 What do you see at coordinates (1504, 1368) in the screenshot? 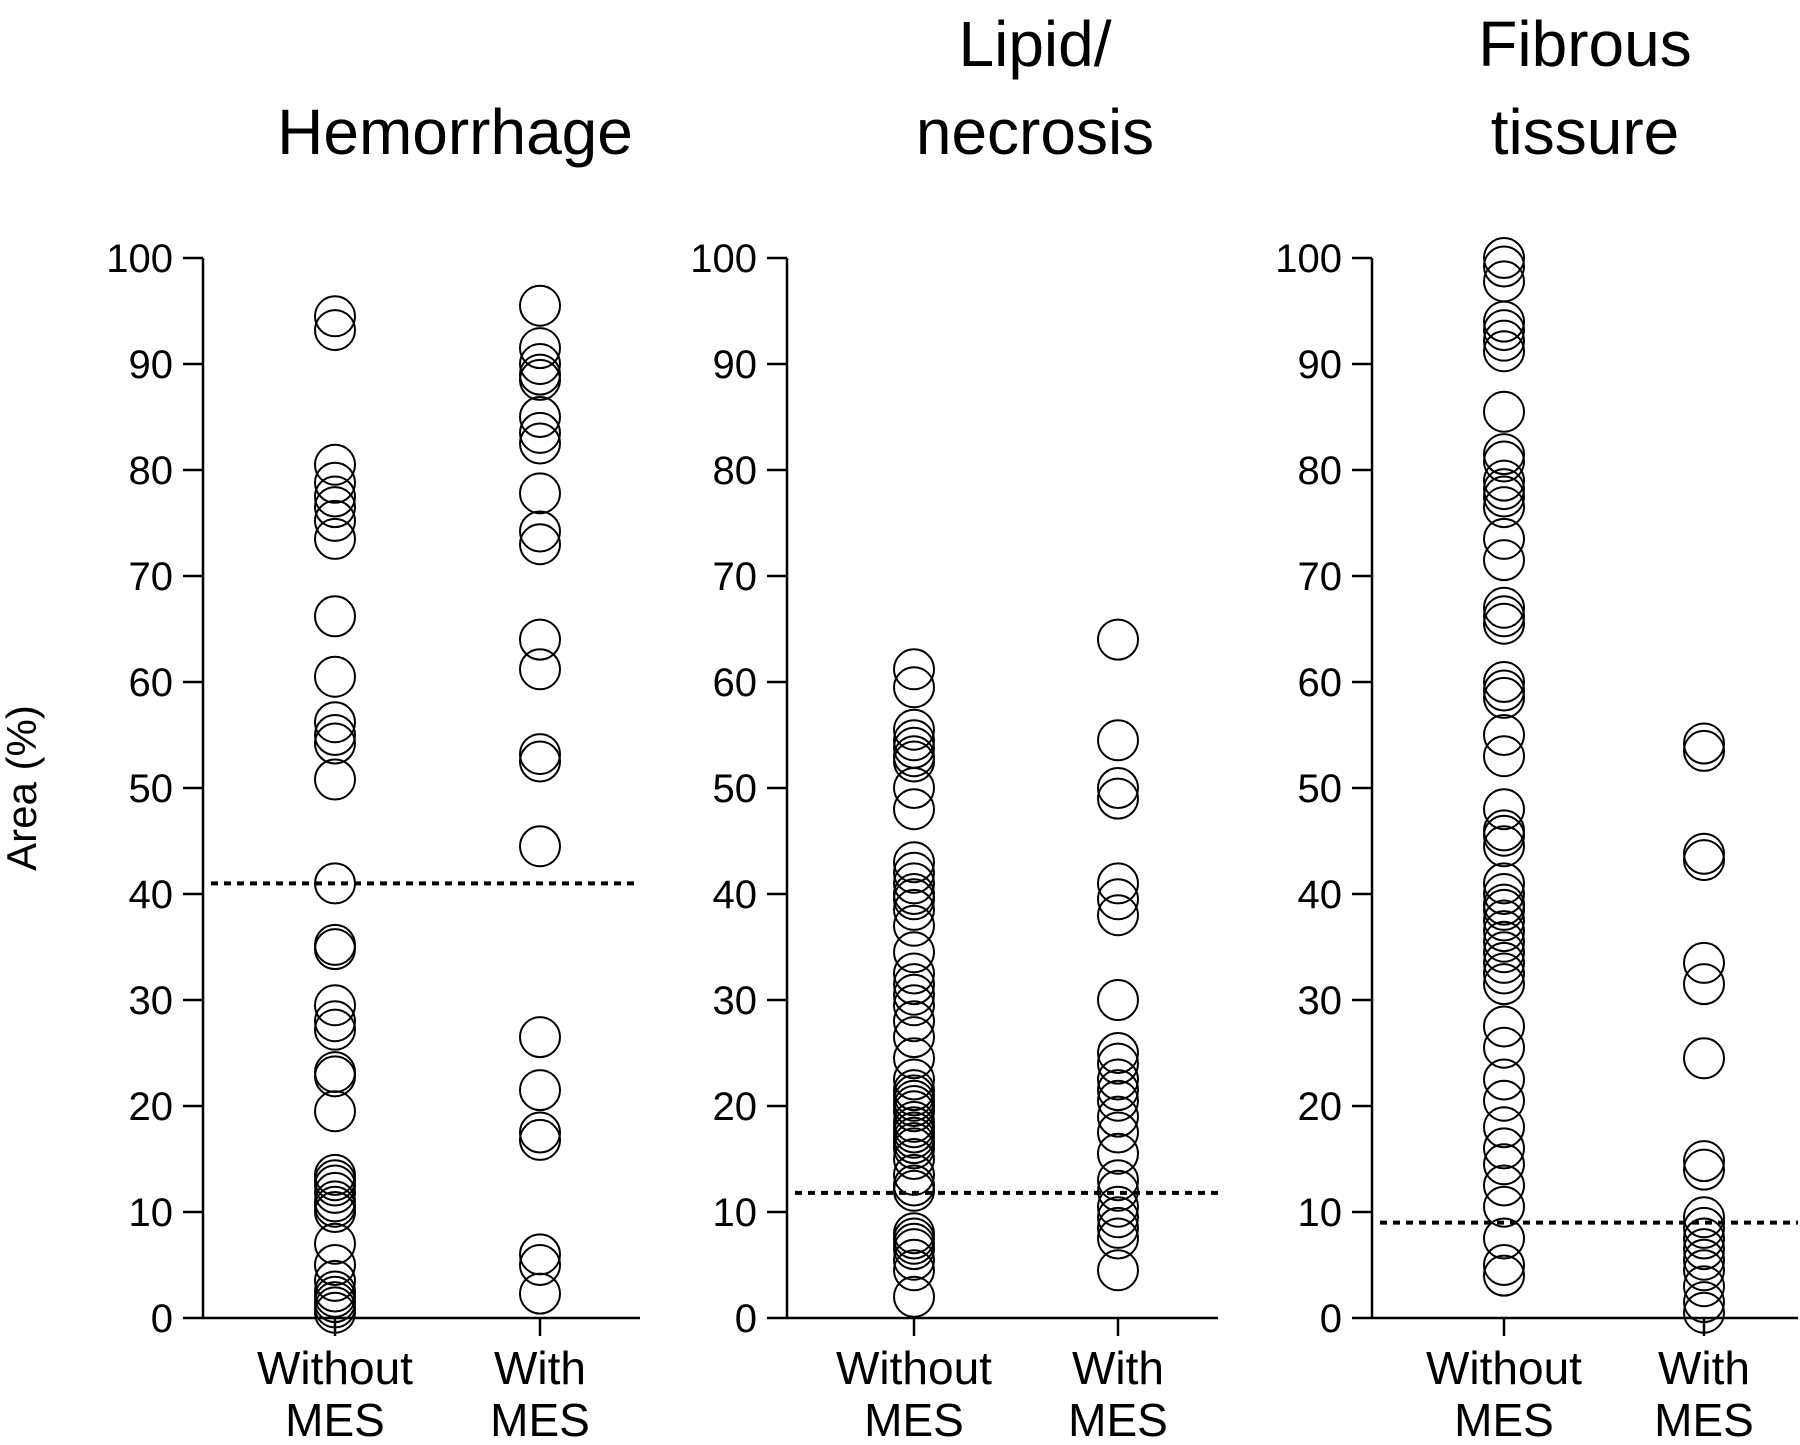
I see `x-category-label: Without` at bounding box center [1504, 1368].